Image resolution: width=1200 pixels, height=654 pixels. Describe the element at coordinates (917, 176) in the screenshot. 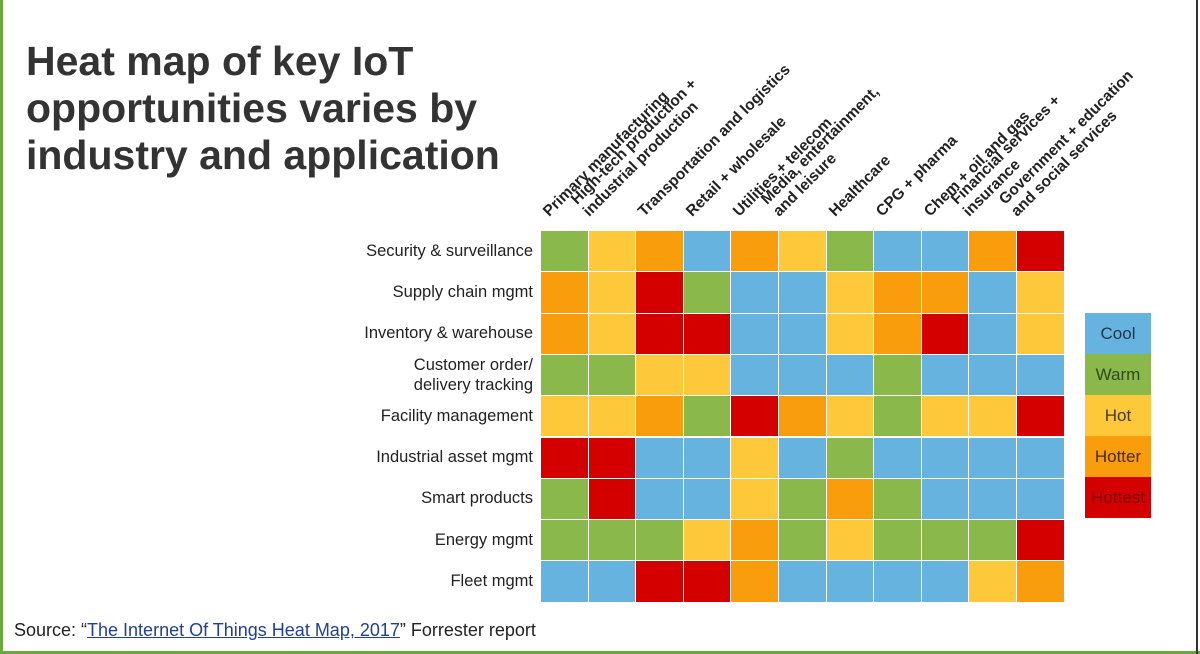

I see `column-label: CPG + pharma` at that location.